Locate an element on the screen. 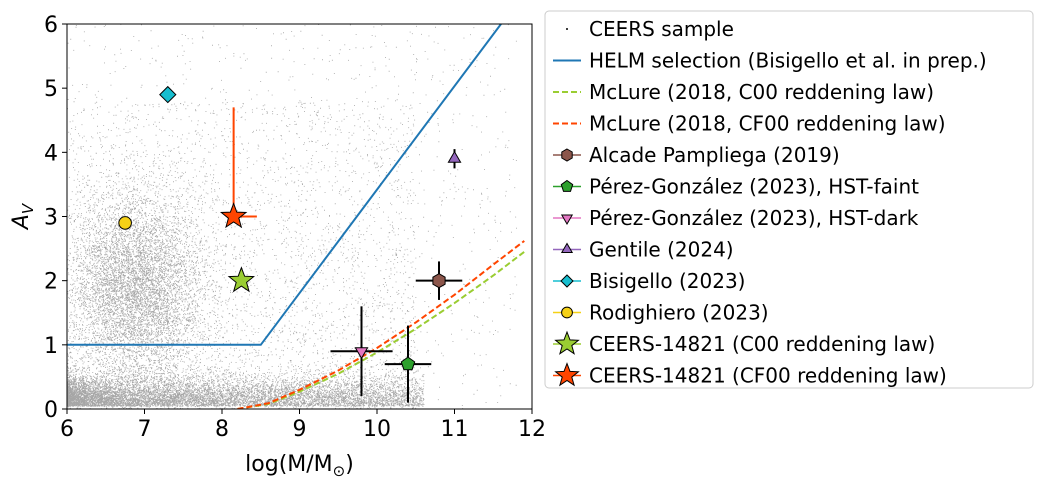 Image resolution: width=1042 pixels, height=491 pixels. legend-item-ceers-14821-cf00-reddening-law: CEERS-14821 (CF00 reddening law) is located at coordinates (750, 375).